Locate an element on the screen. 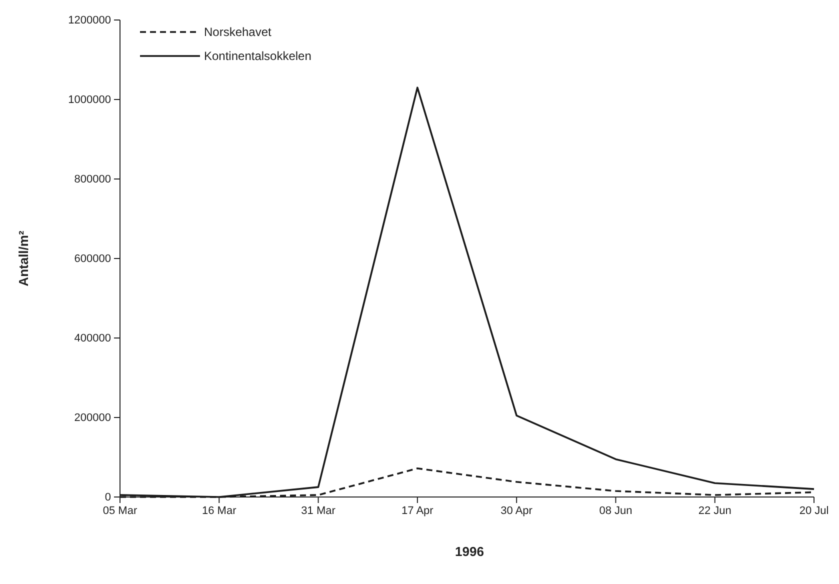 Image resolution: width=839 pixels, height=584 pixels. x-axis-title: 1996 is located at coordinates (469, 551).